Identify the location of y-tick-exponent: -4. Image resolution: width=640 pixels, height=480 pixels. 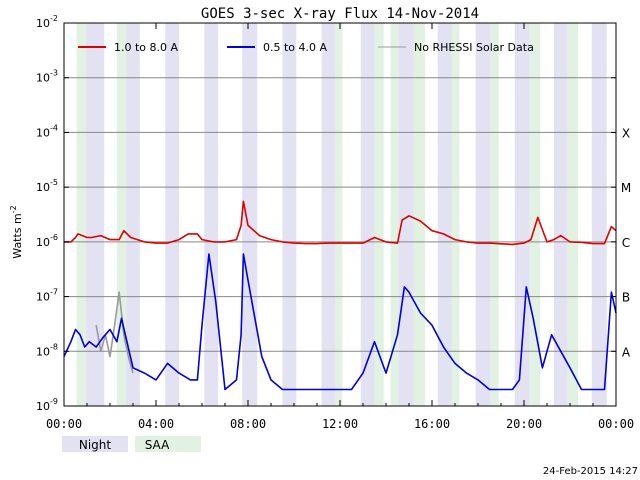
(54, 127).